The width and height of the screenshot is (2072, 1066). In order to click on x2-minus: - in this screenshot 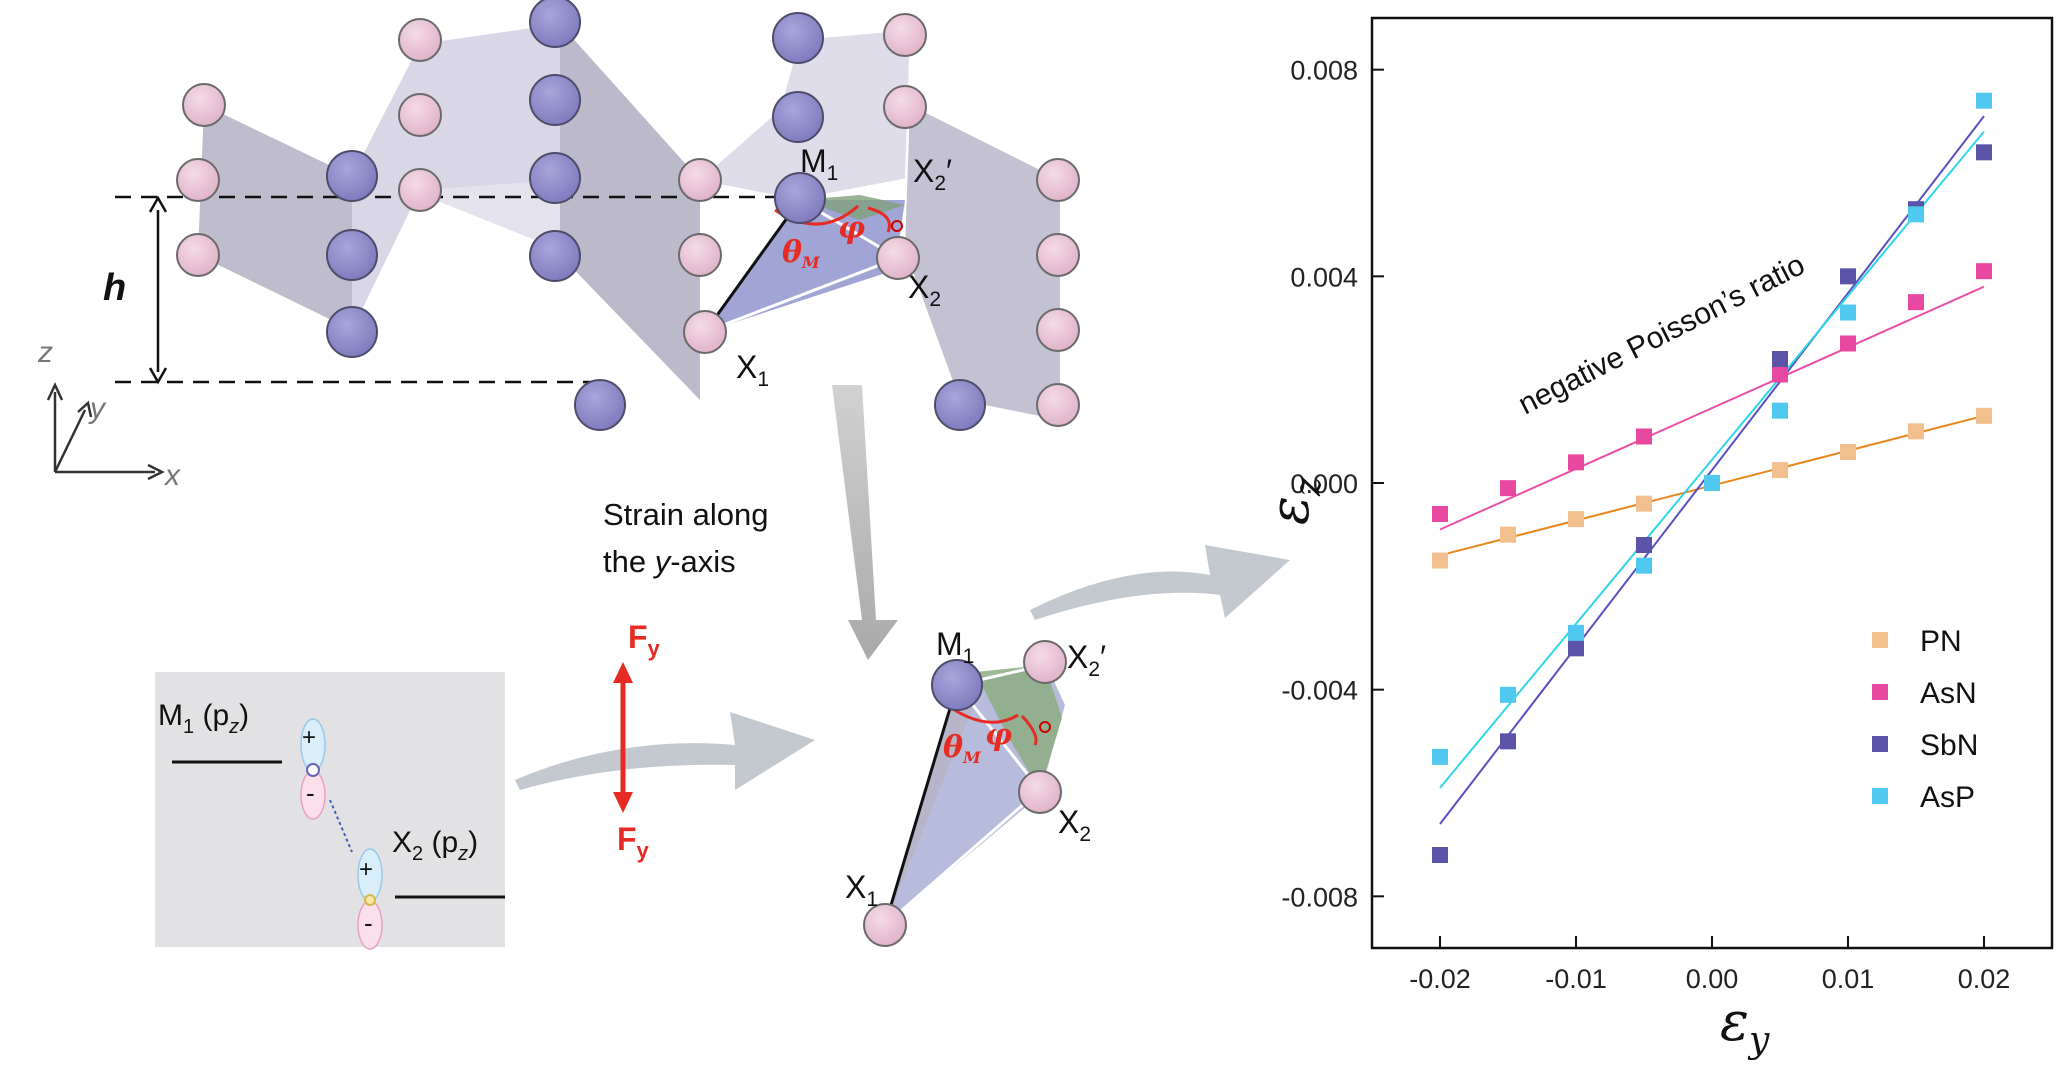, I will do `click(368, 923)`.